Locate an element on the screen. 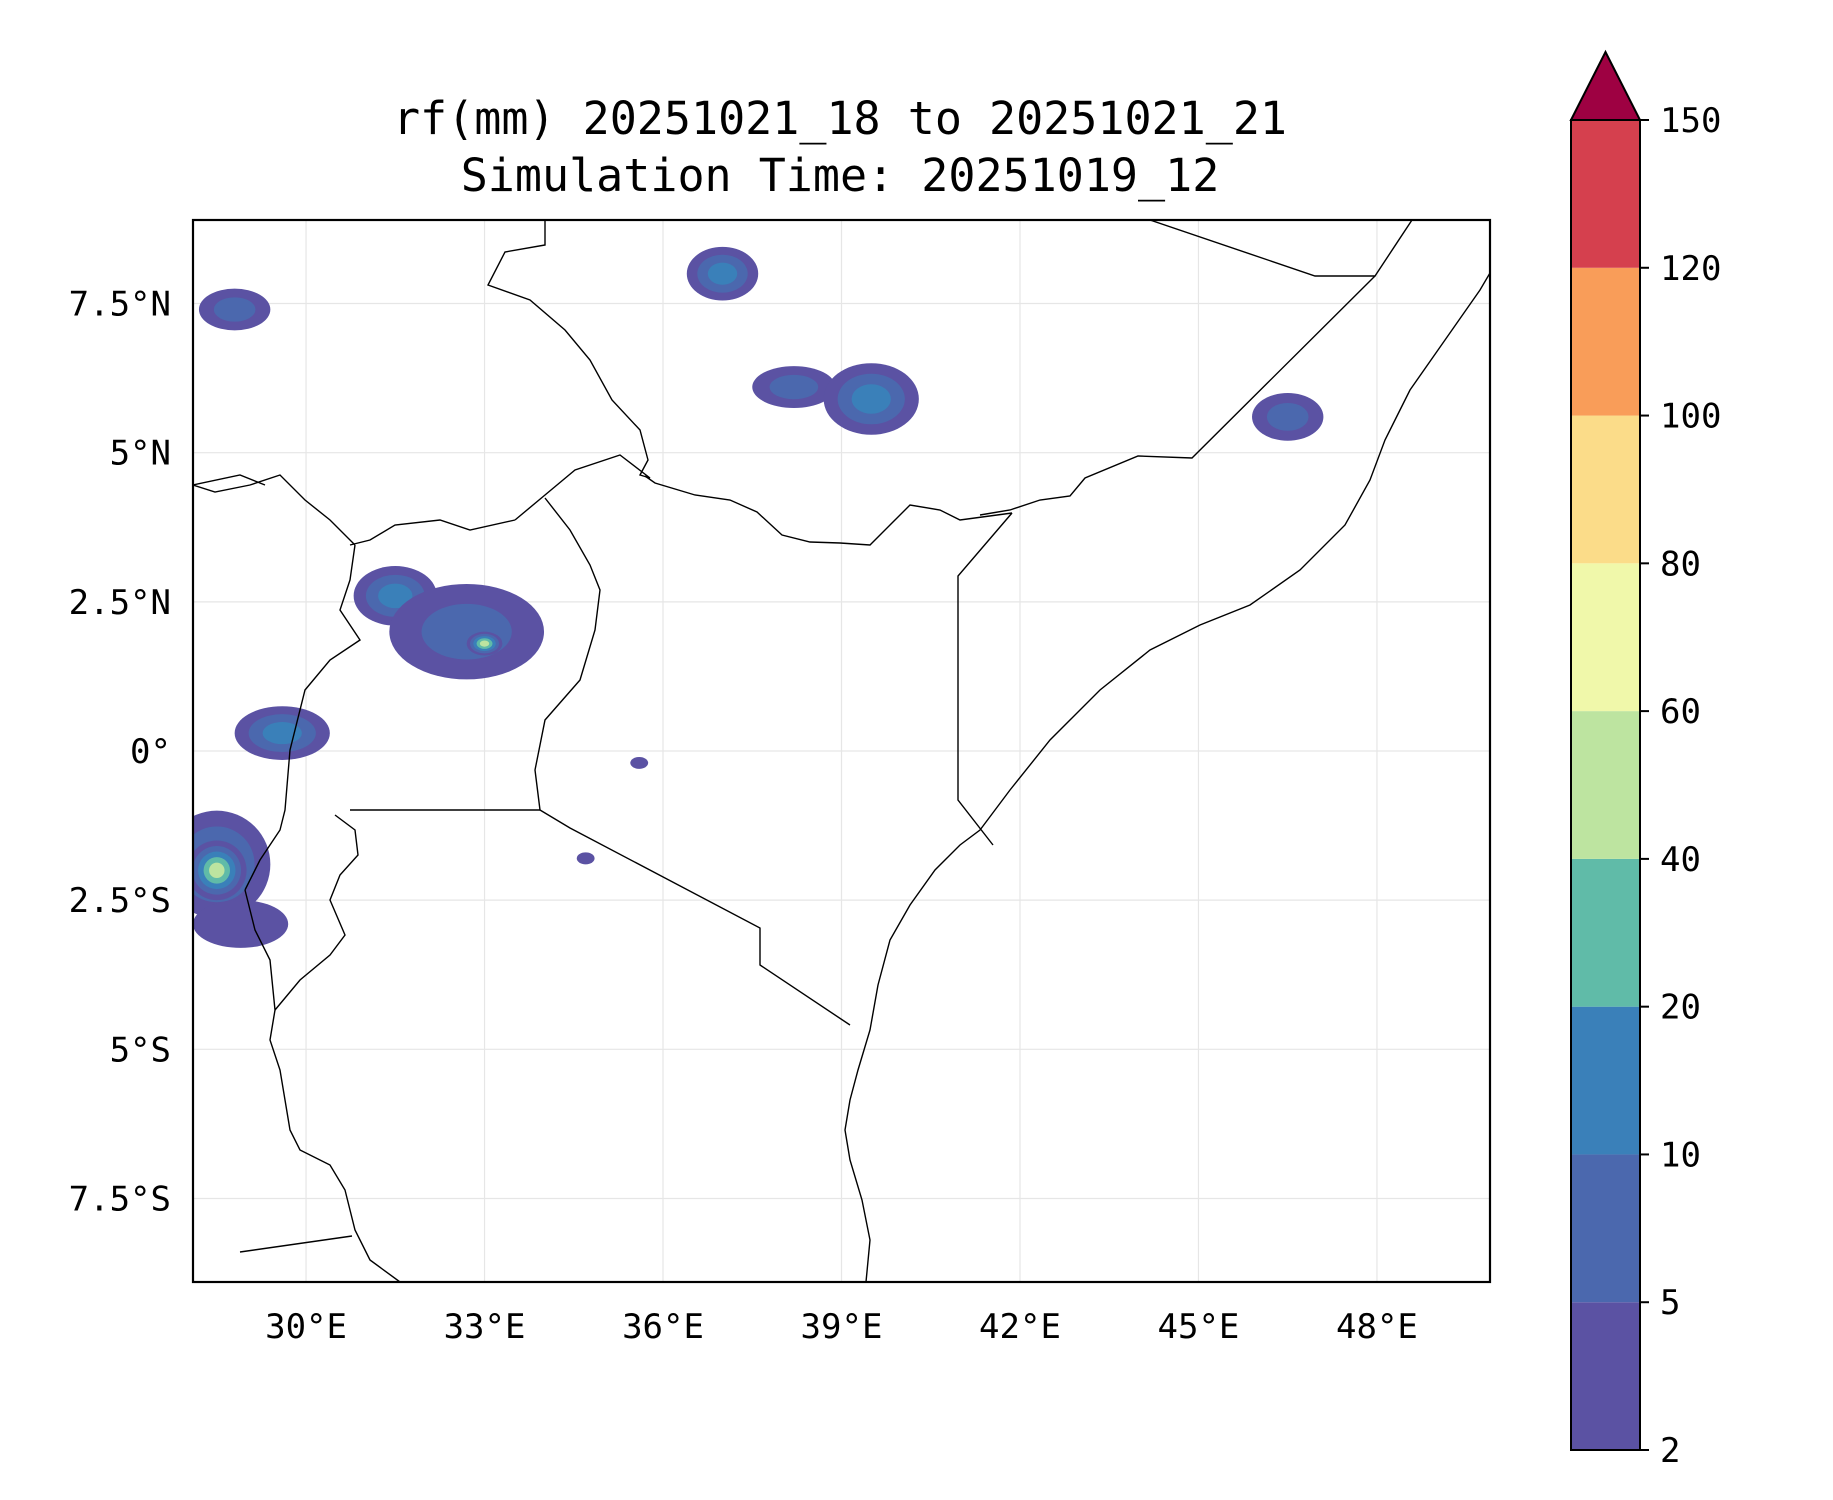 The image size is (1833, 1500). colorbar-tick-label: 80 is located at coordinates (1680, 564).